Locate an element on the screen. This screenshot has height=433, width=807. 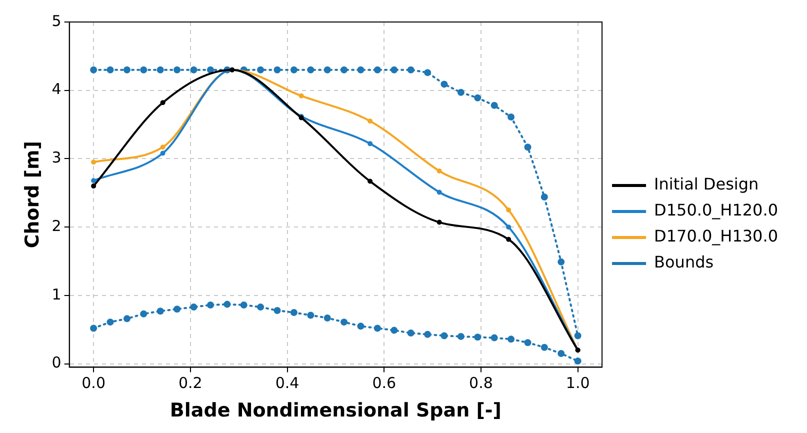
x-tick-label: 0.6 is located at coordinates (384, 383).